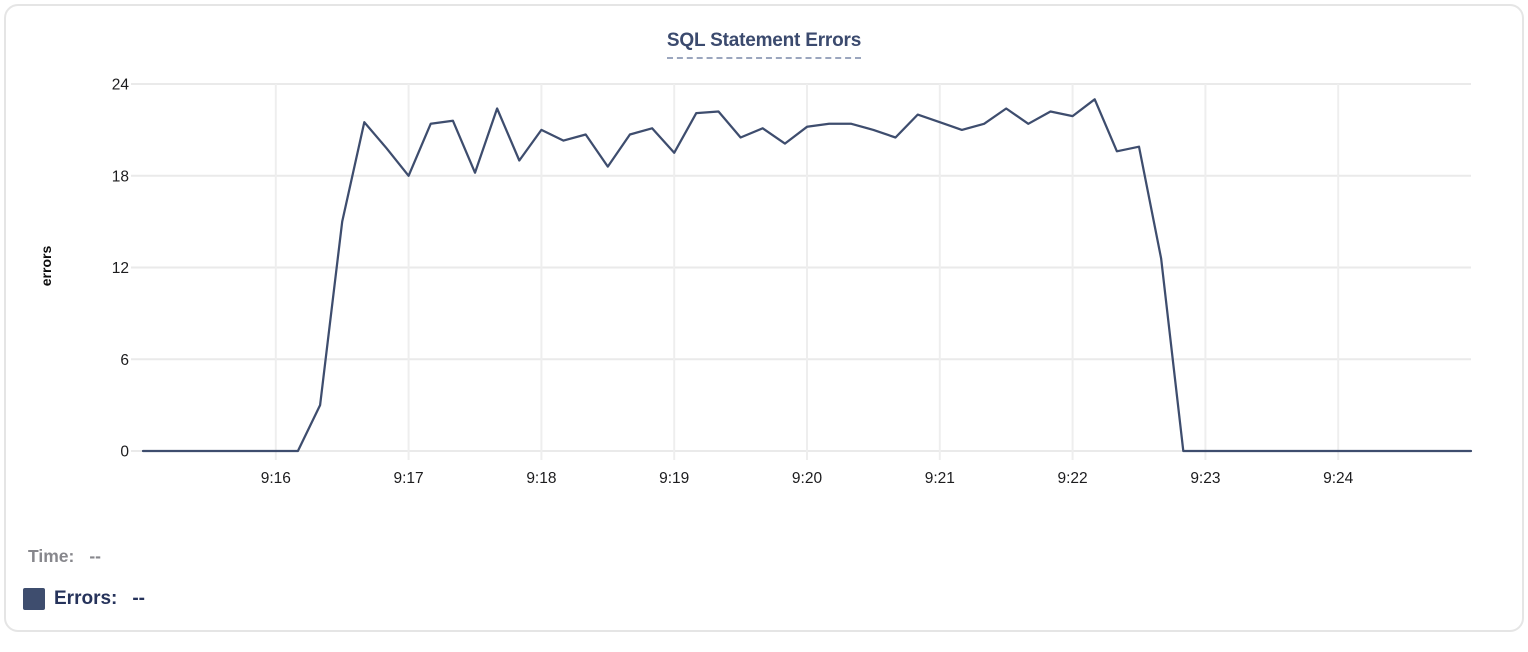 This screenshot has width=1528, height=652. I want to click on legend-row-time: Time: --, so click(64, 556).